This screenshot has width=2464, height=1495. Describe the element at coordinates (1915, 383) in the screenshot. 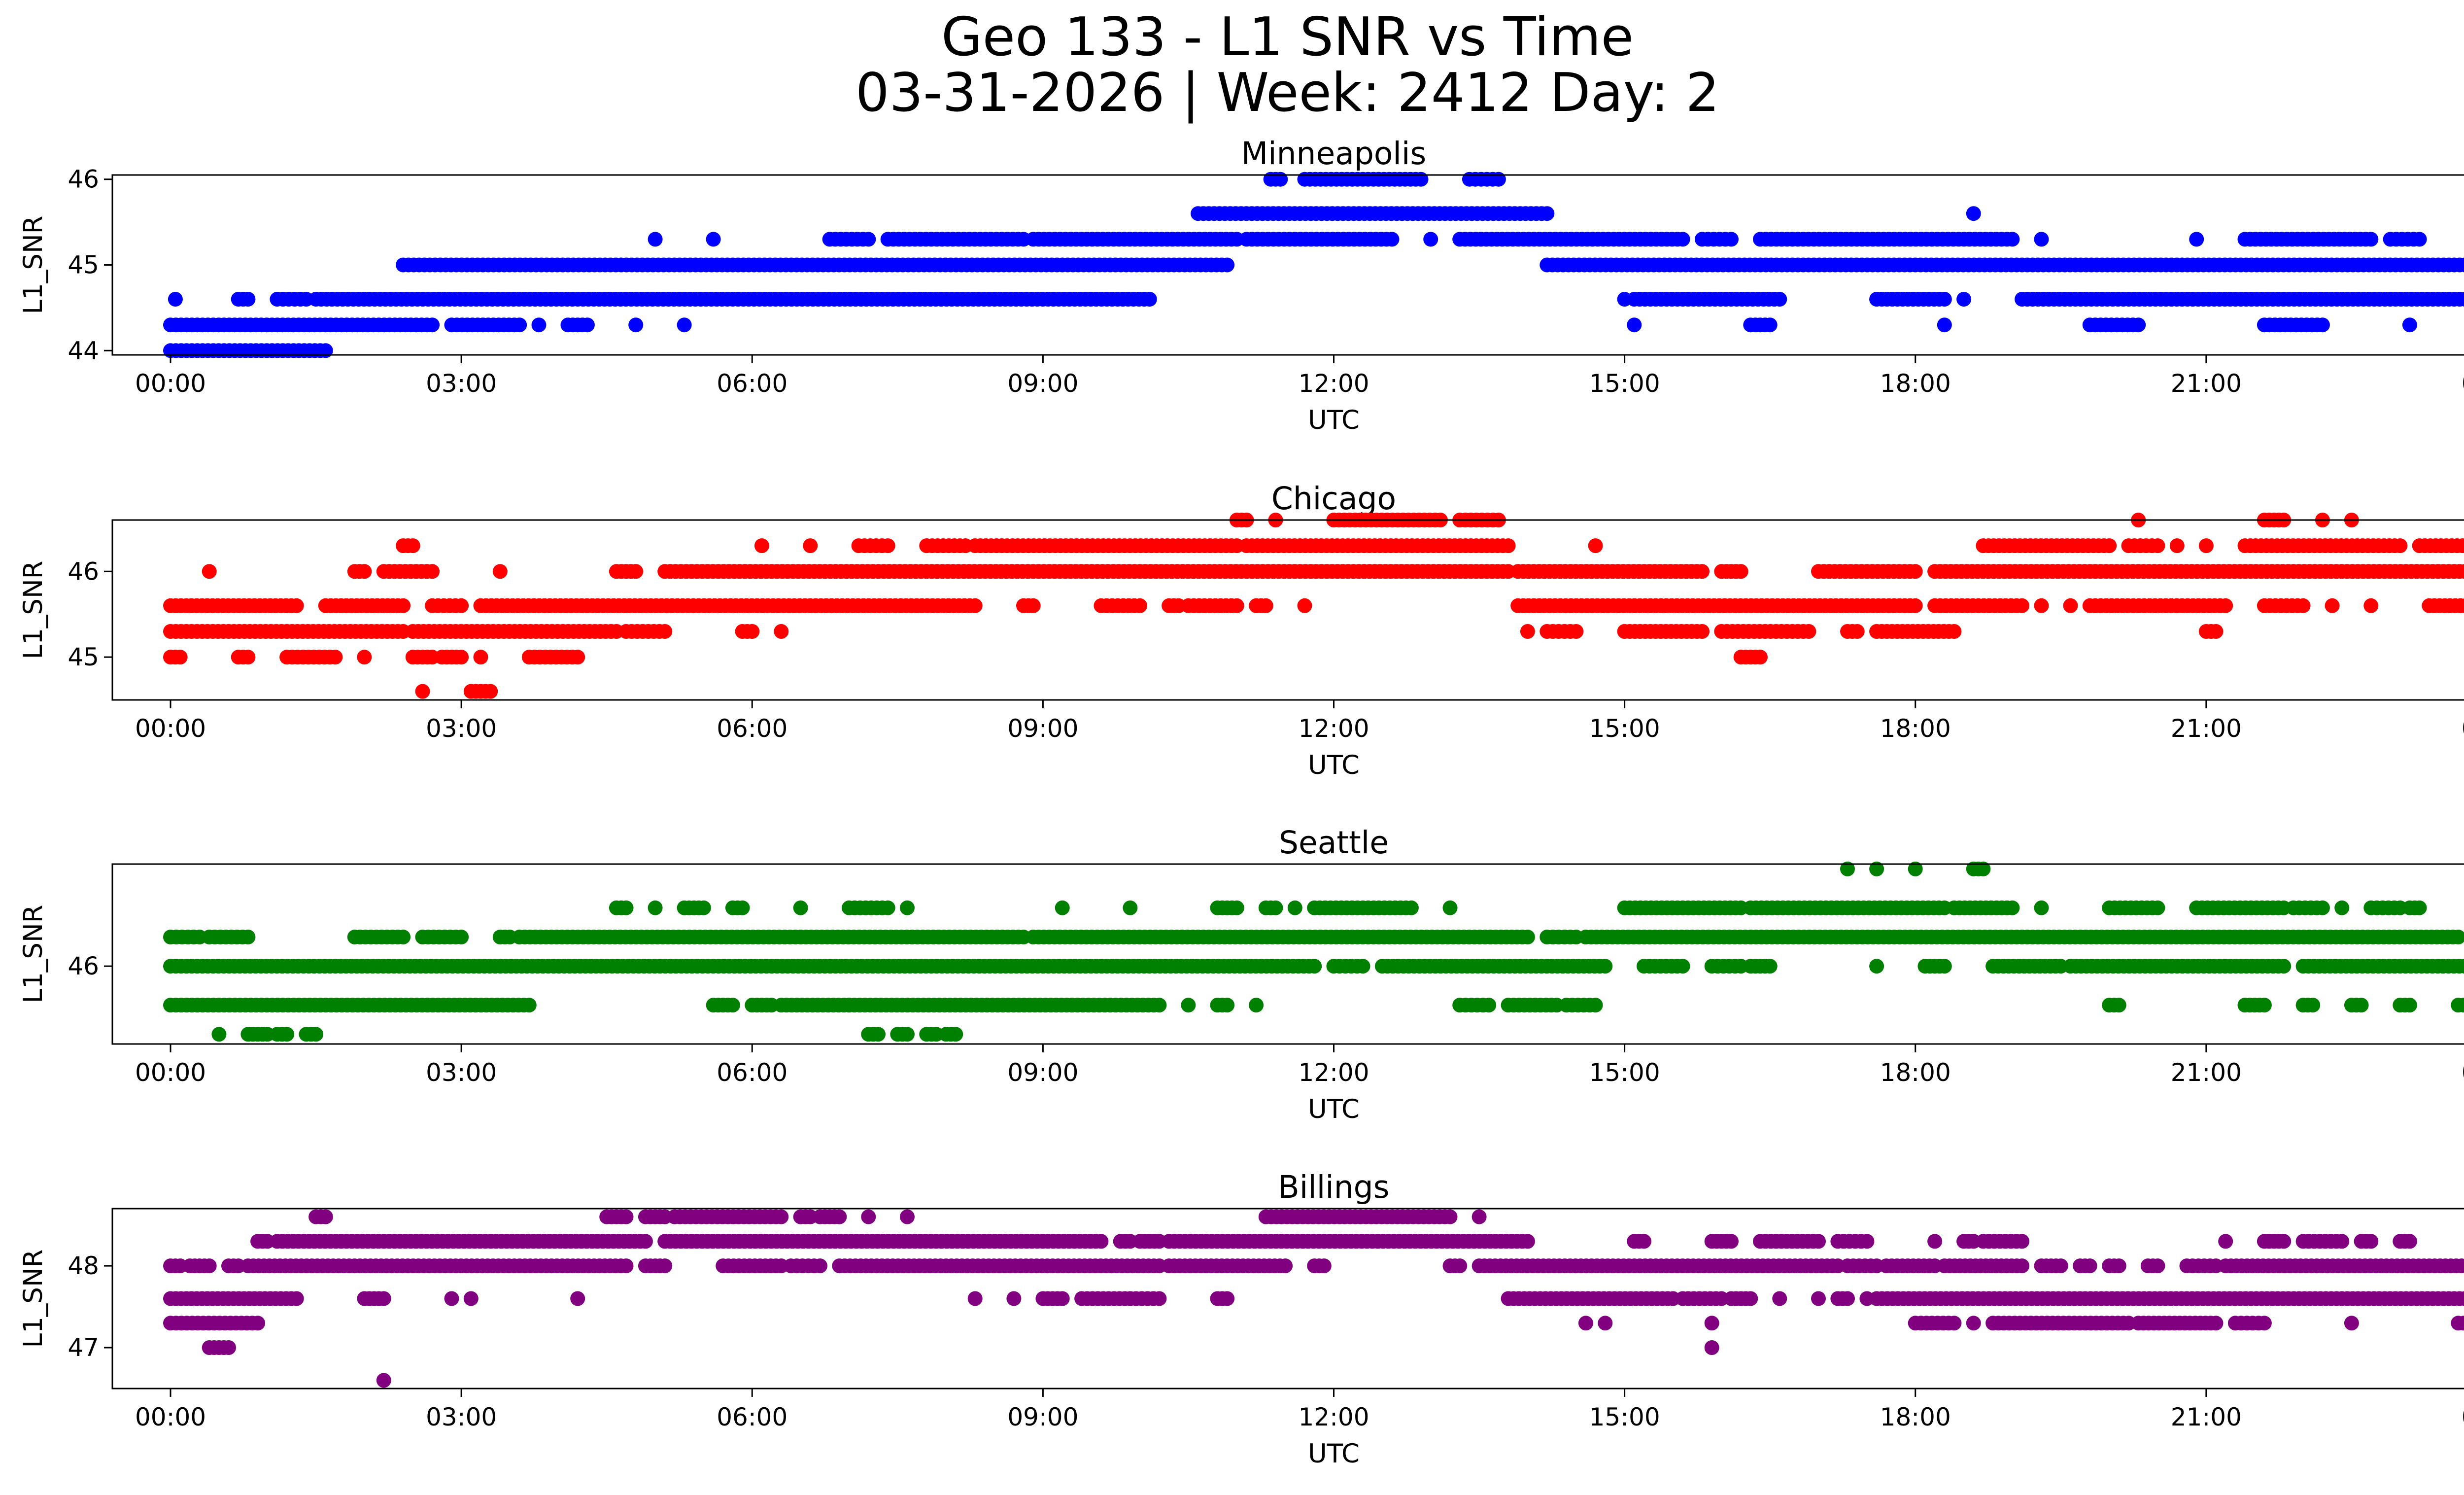

I see `x-tick-label: 18:00` at that location.